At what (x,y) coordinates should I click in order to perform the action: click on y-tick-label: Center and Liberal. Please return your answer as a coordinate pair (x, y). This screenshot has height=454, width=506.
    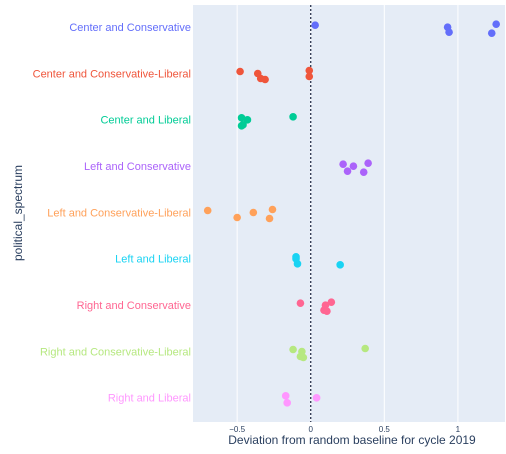
    Looking at the image, I should click on (145, 121).